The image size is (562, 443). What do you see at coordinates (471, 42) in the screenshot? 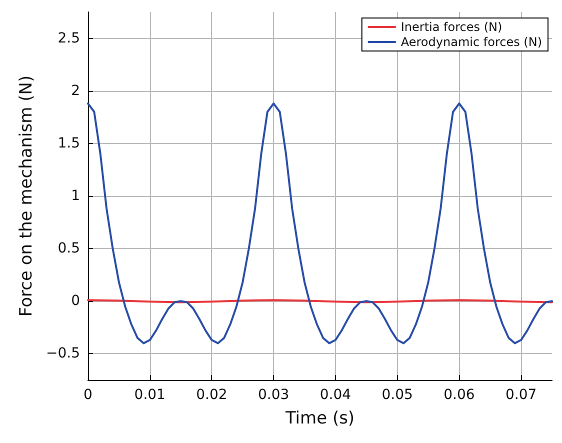
I see `legend-label: Aerodynamic forces (N)` at bounding box center [471, 42].